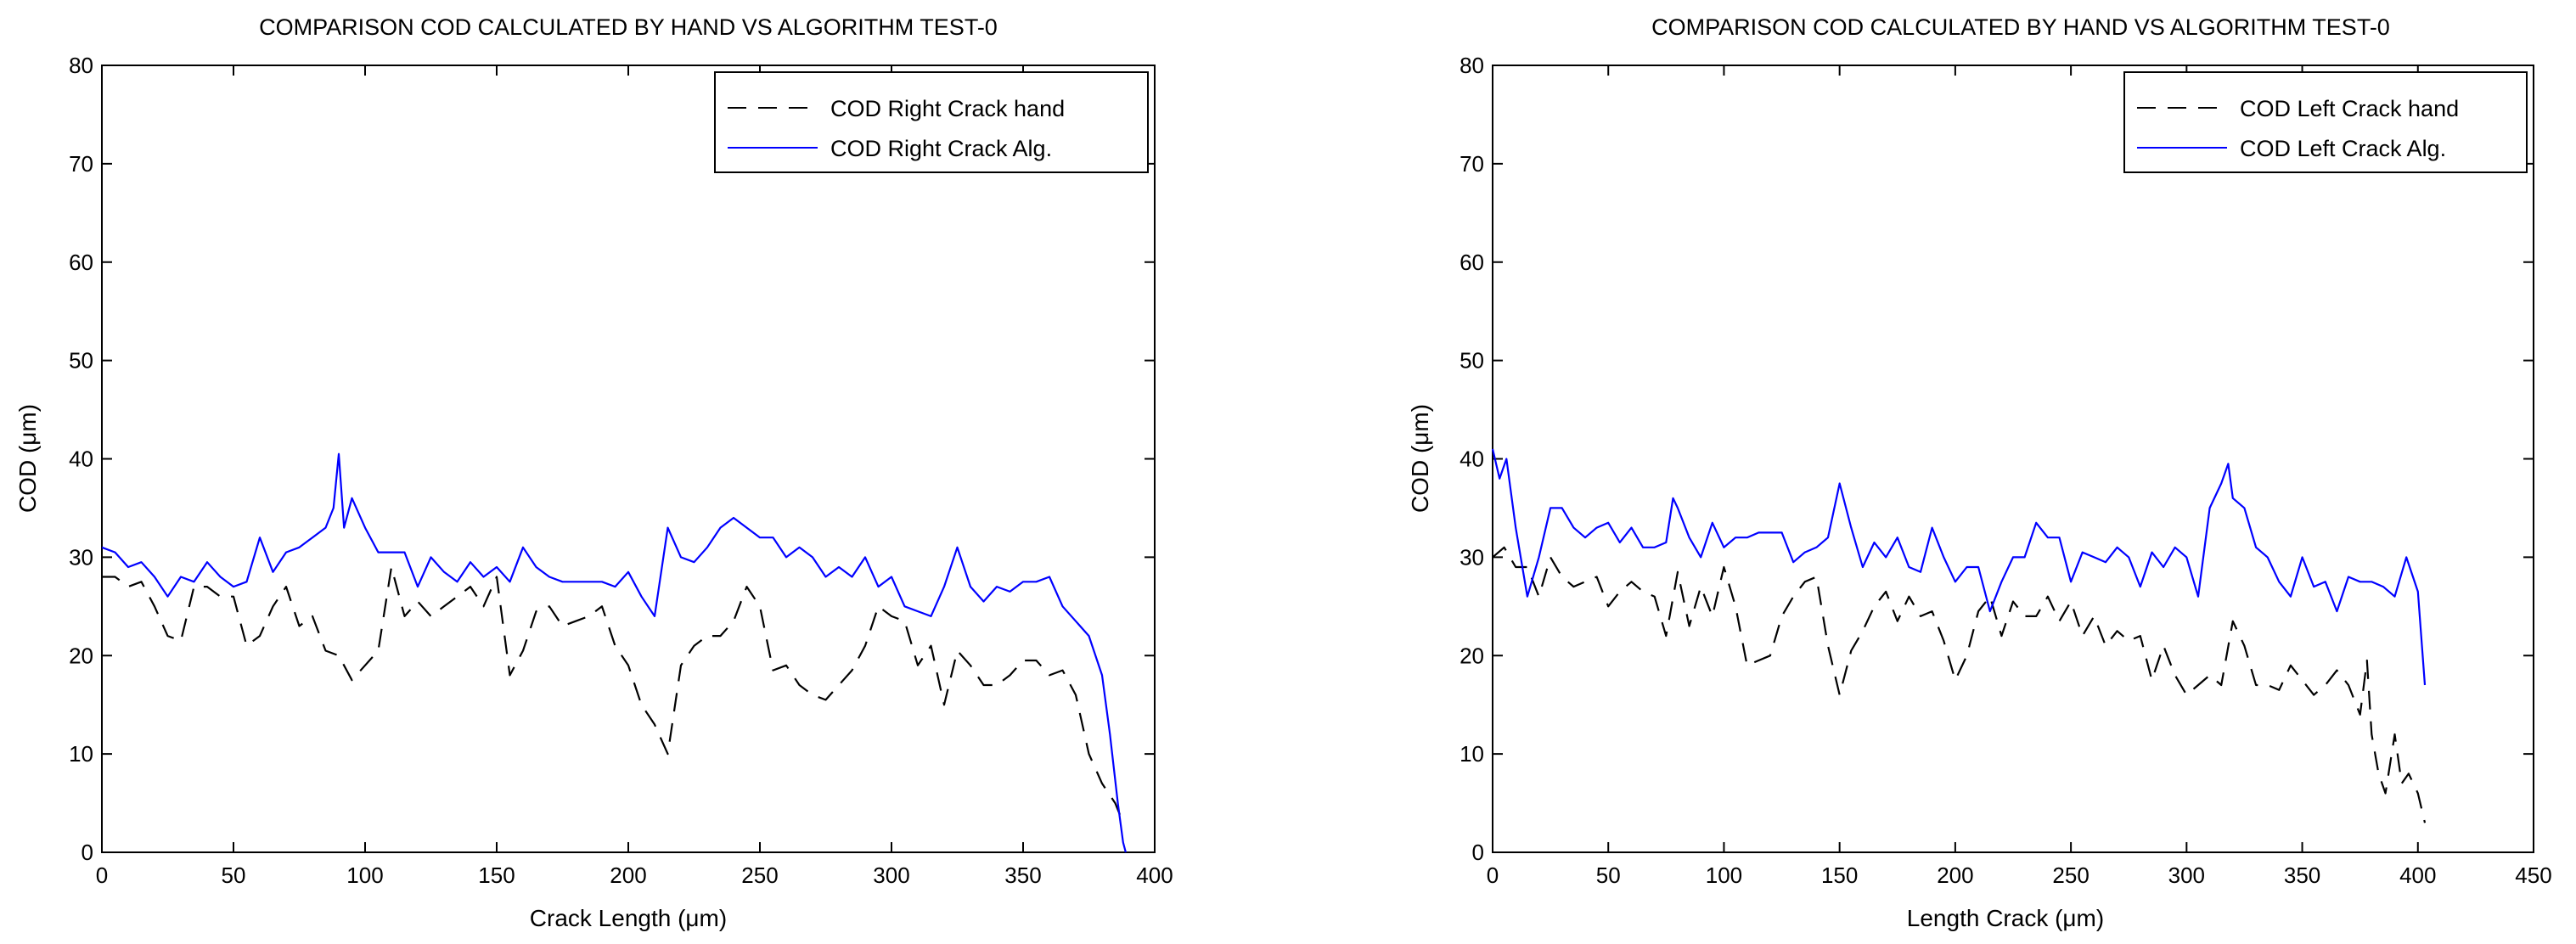 This screenshot has height=944, width=2576. Describe the element at coordinates (2343, 148) in the screenshot. I see `legend-label-alg: COD Left Crack Alg.` at that location.